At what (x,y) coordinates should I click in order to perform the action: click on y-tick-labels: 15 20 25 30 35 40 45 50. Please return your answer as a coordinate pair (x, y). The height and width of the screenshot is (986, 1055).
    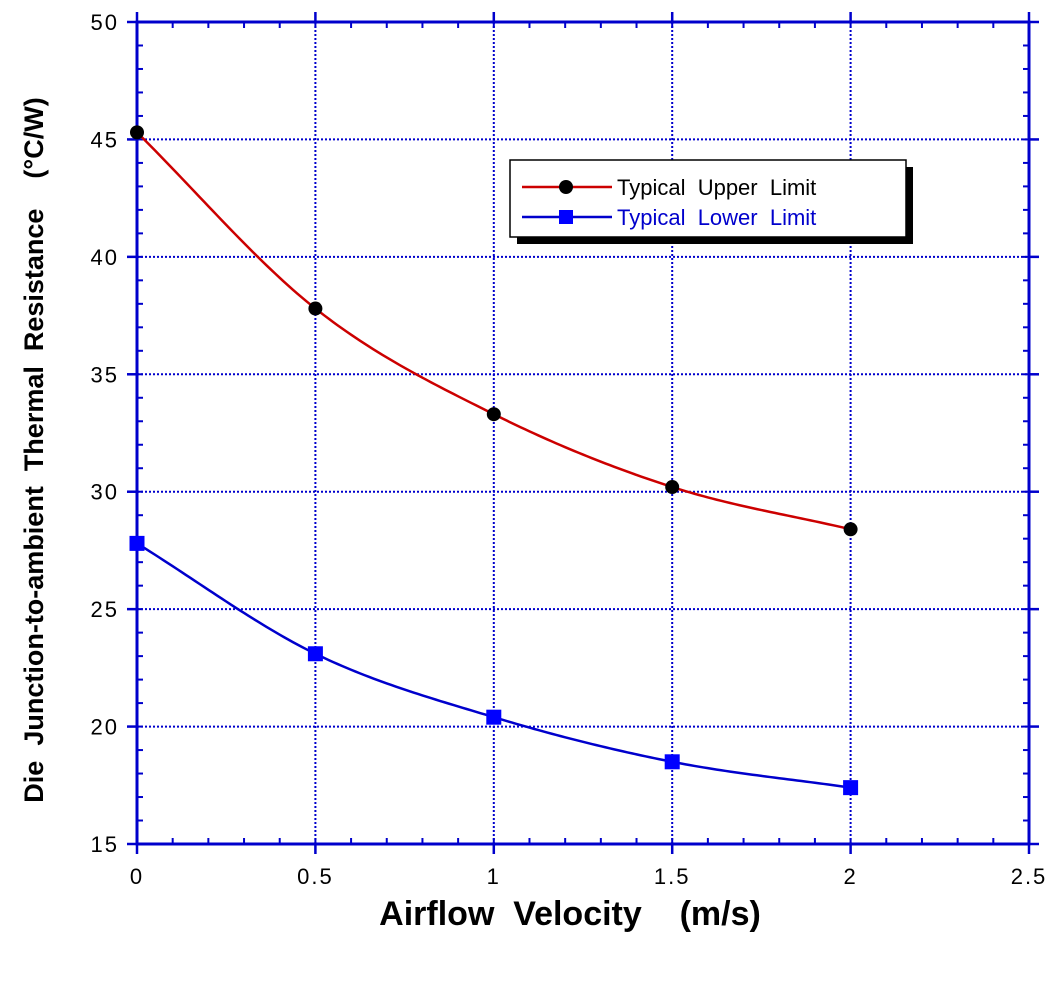
    Looking at the image, I should click on (105, 433).